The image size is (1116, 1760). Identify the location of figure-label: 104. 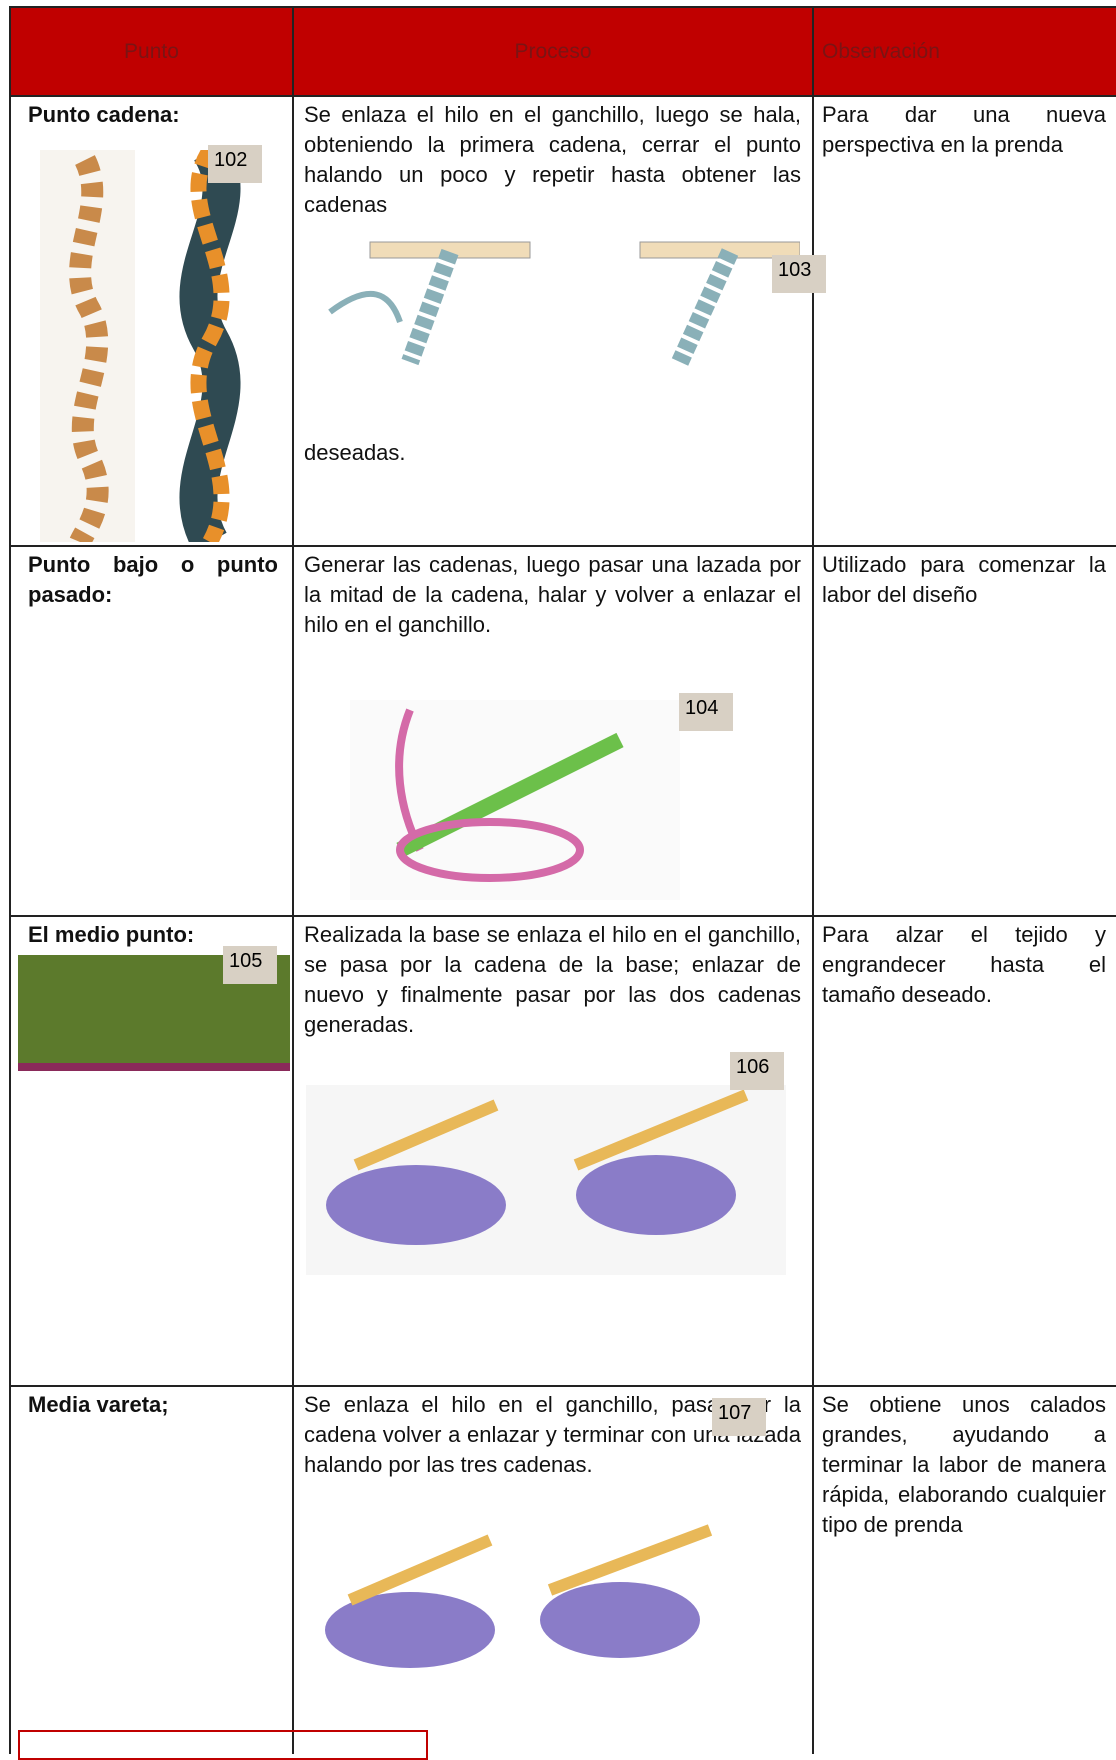
(706, 712).